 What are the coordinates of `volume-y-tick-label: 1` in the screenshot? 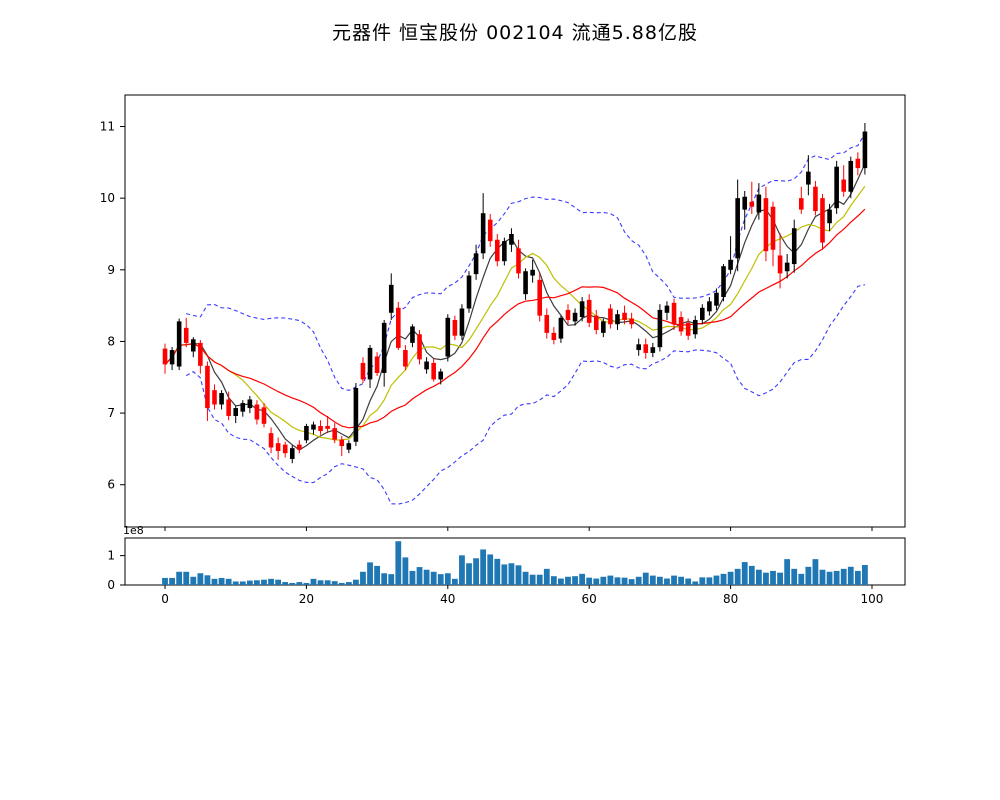 It's located at (111, 556).